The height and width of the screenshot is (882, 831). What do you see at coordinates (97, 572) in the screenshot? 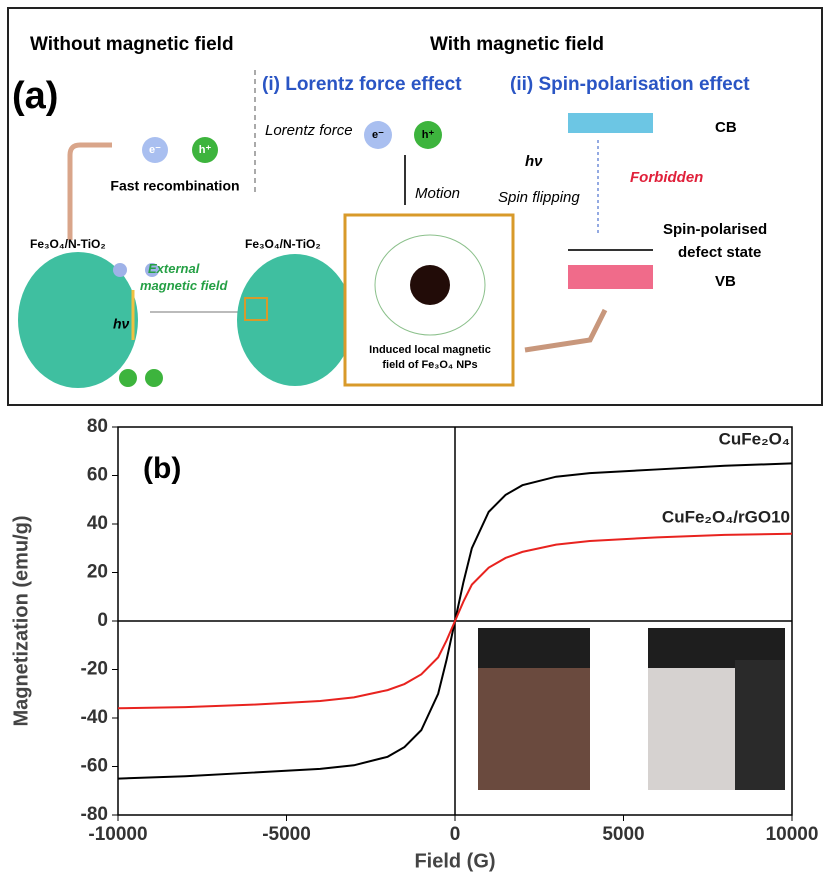
I see `y-tick-label: 20` at bounding box center [97, 572].